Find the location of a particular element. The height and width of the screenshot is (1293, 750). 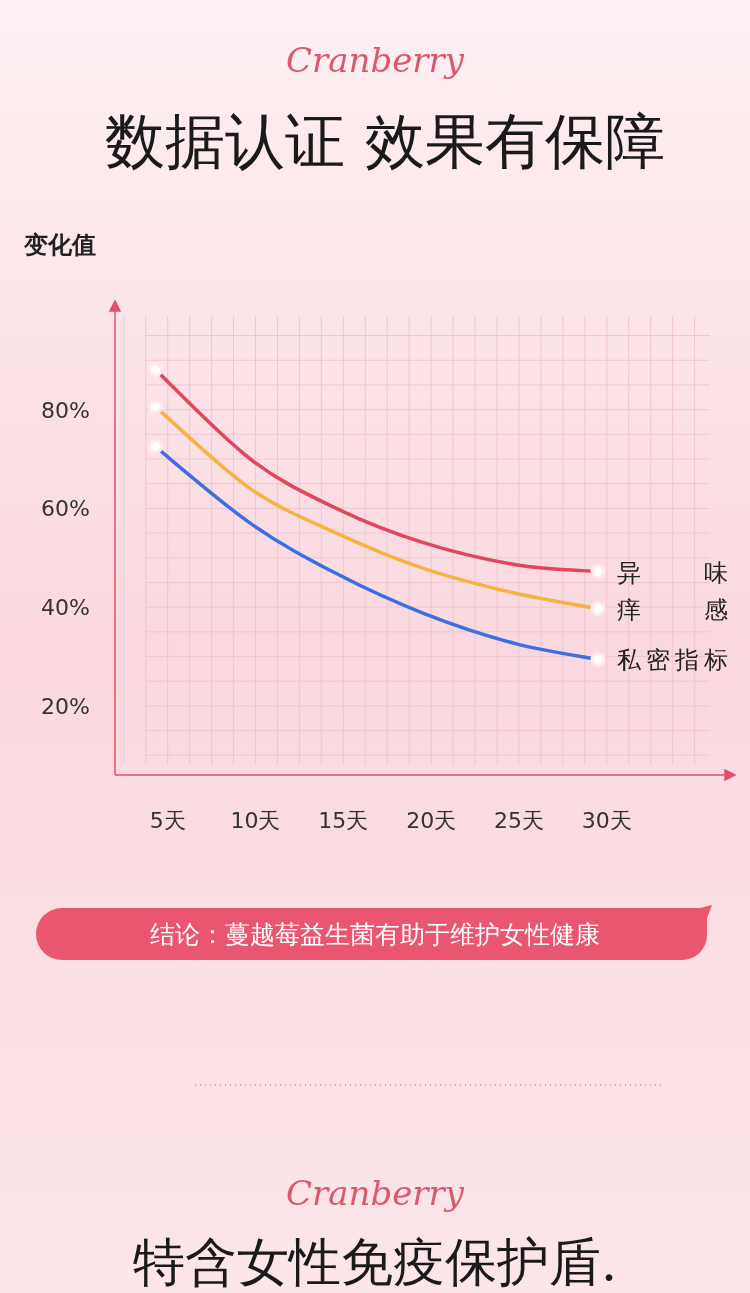

series-label: 私密指标 is located at coordinates (672, 660).